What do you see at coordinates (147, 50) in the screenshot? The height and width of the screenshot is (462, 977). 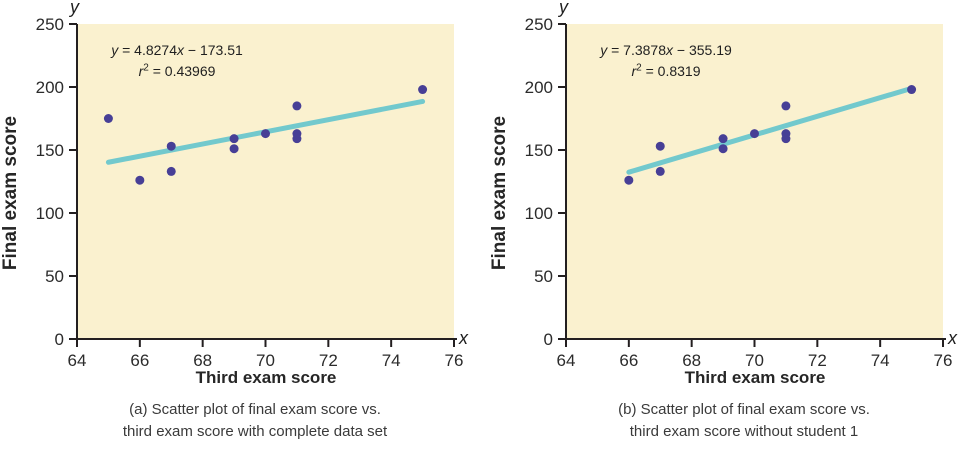 I see `equation-slope: = 4.8274` at bounding box center [147, 50].